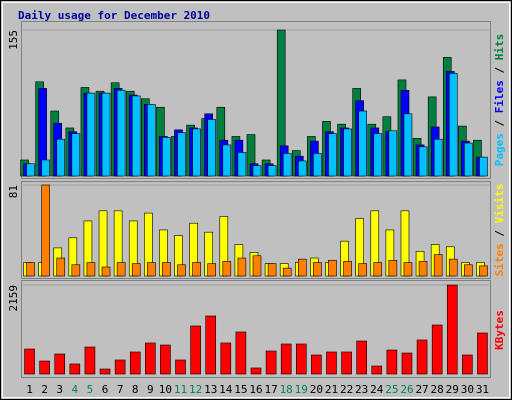 The height and width of the screenshot is (400, 512). What do you see at coordinates (286, 389) in the screenshot?
I see `x-tick-label: 18` at bounding box center [286, 389].